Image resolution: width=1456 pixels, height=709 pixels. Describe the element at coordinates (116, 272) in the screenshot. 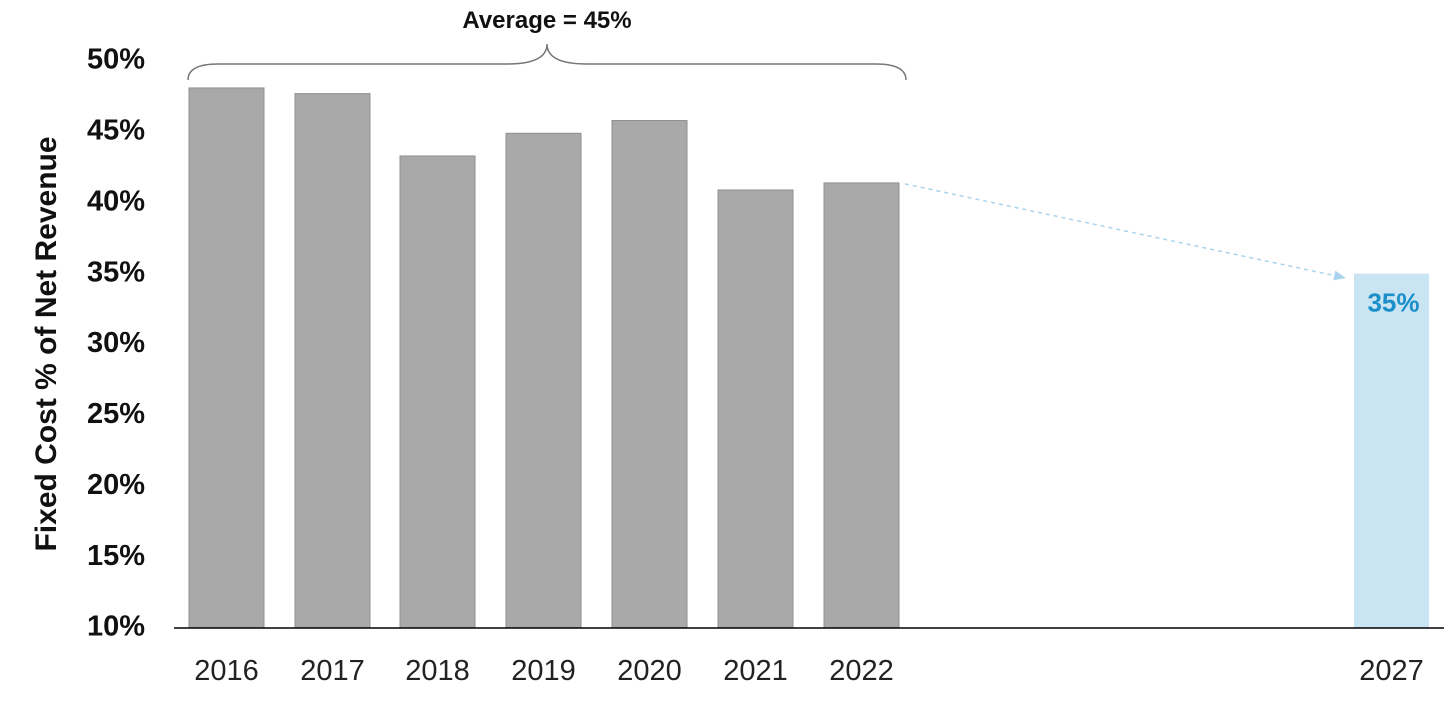

I see `y-tick-label: 35%` at that location.